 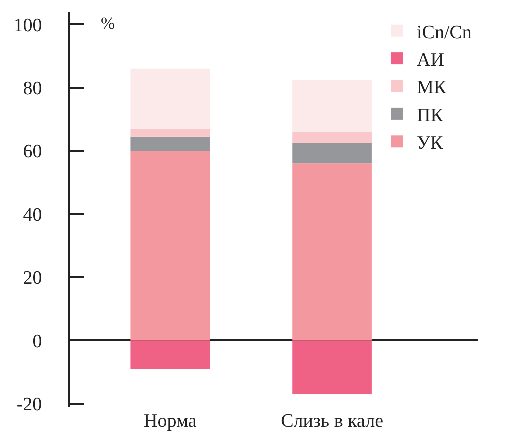 I want to click on legend-label: АИ, so click(x=431, y=60).